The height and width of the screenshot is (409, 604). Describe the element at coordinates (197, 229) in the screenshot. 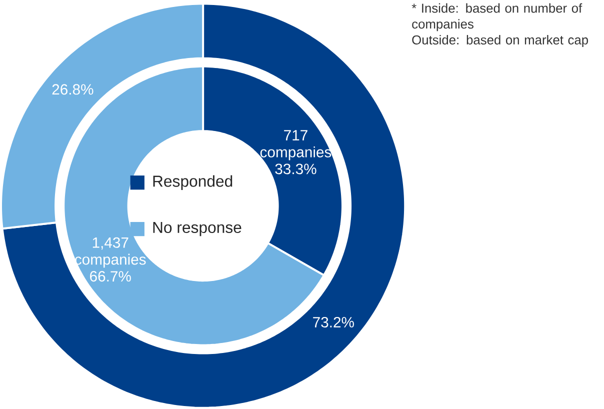

I see `legend-label: No response` at that location.